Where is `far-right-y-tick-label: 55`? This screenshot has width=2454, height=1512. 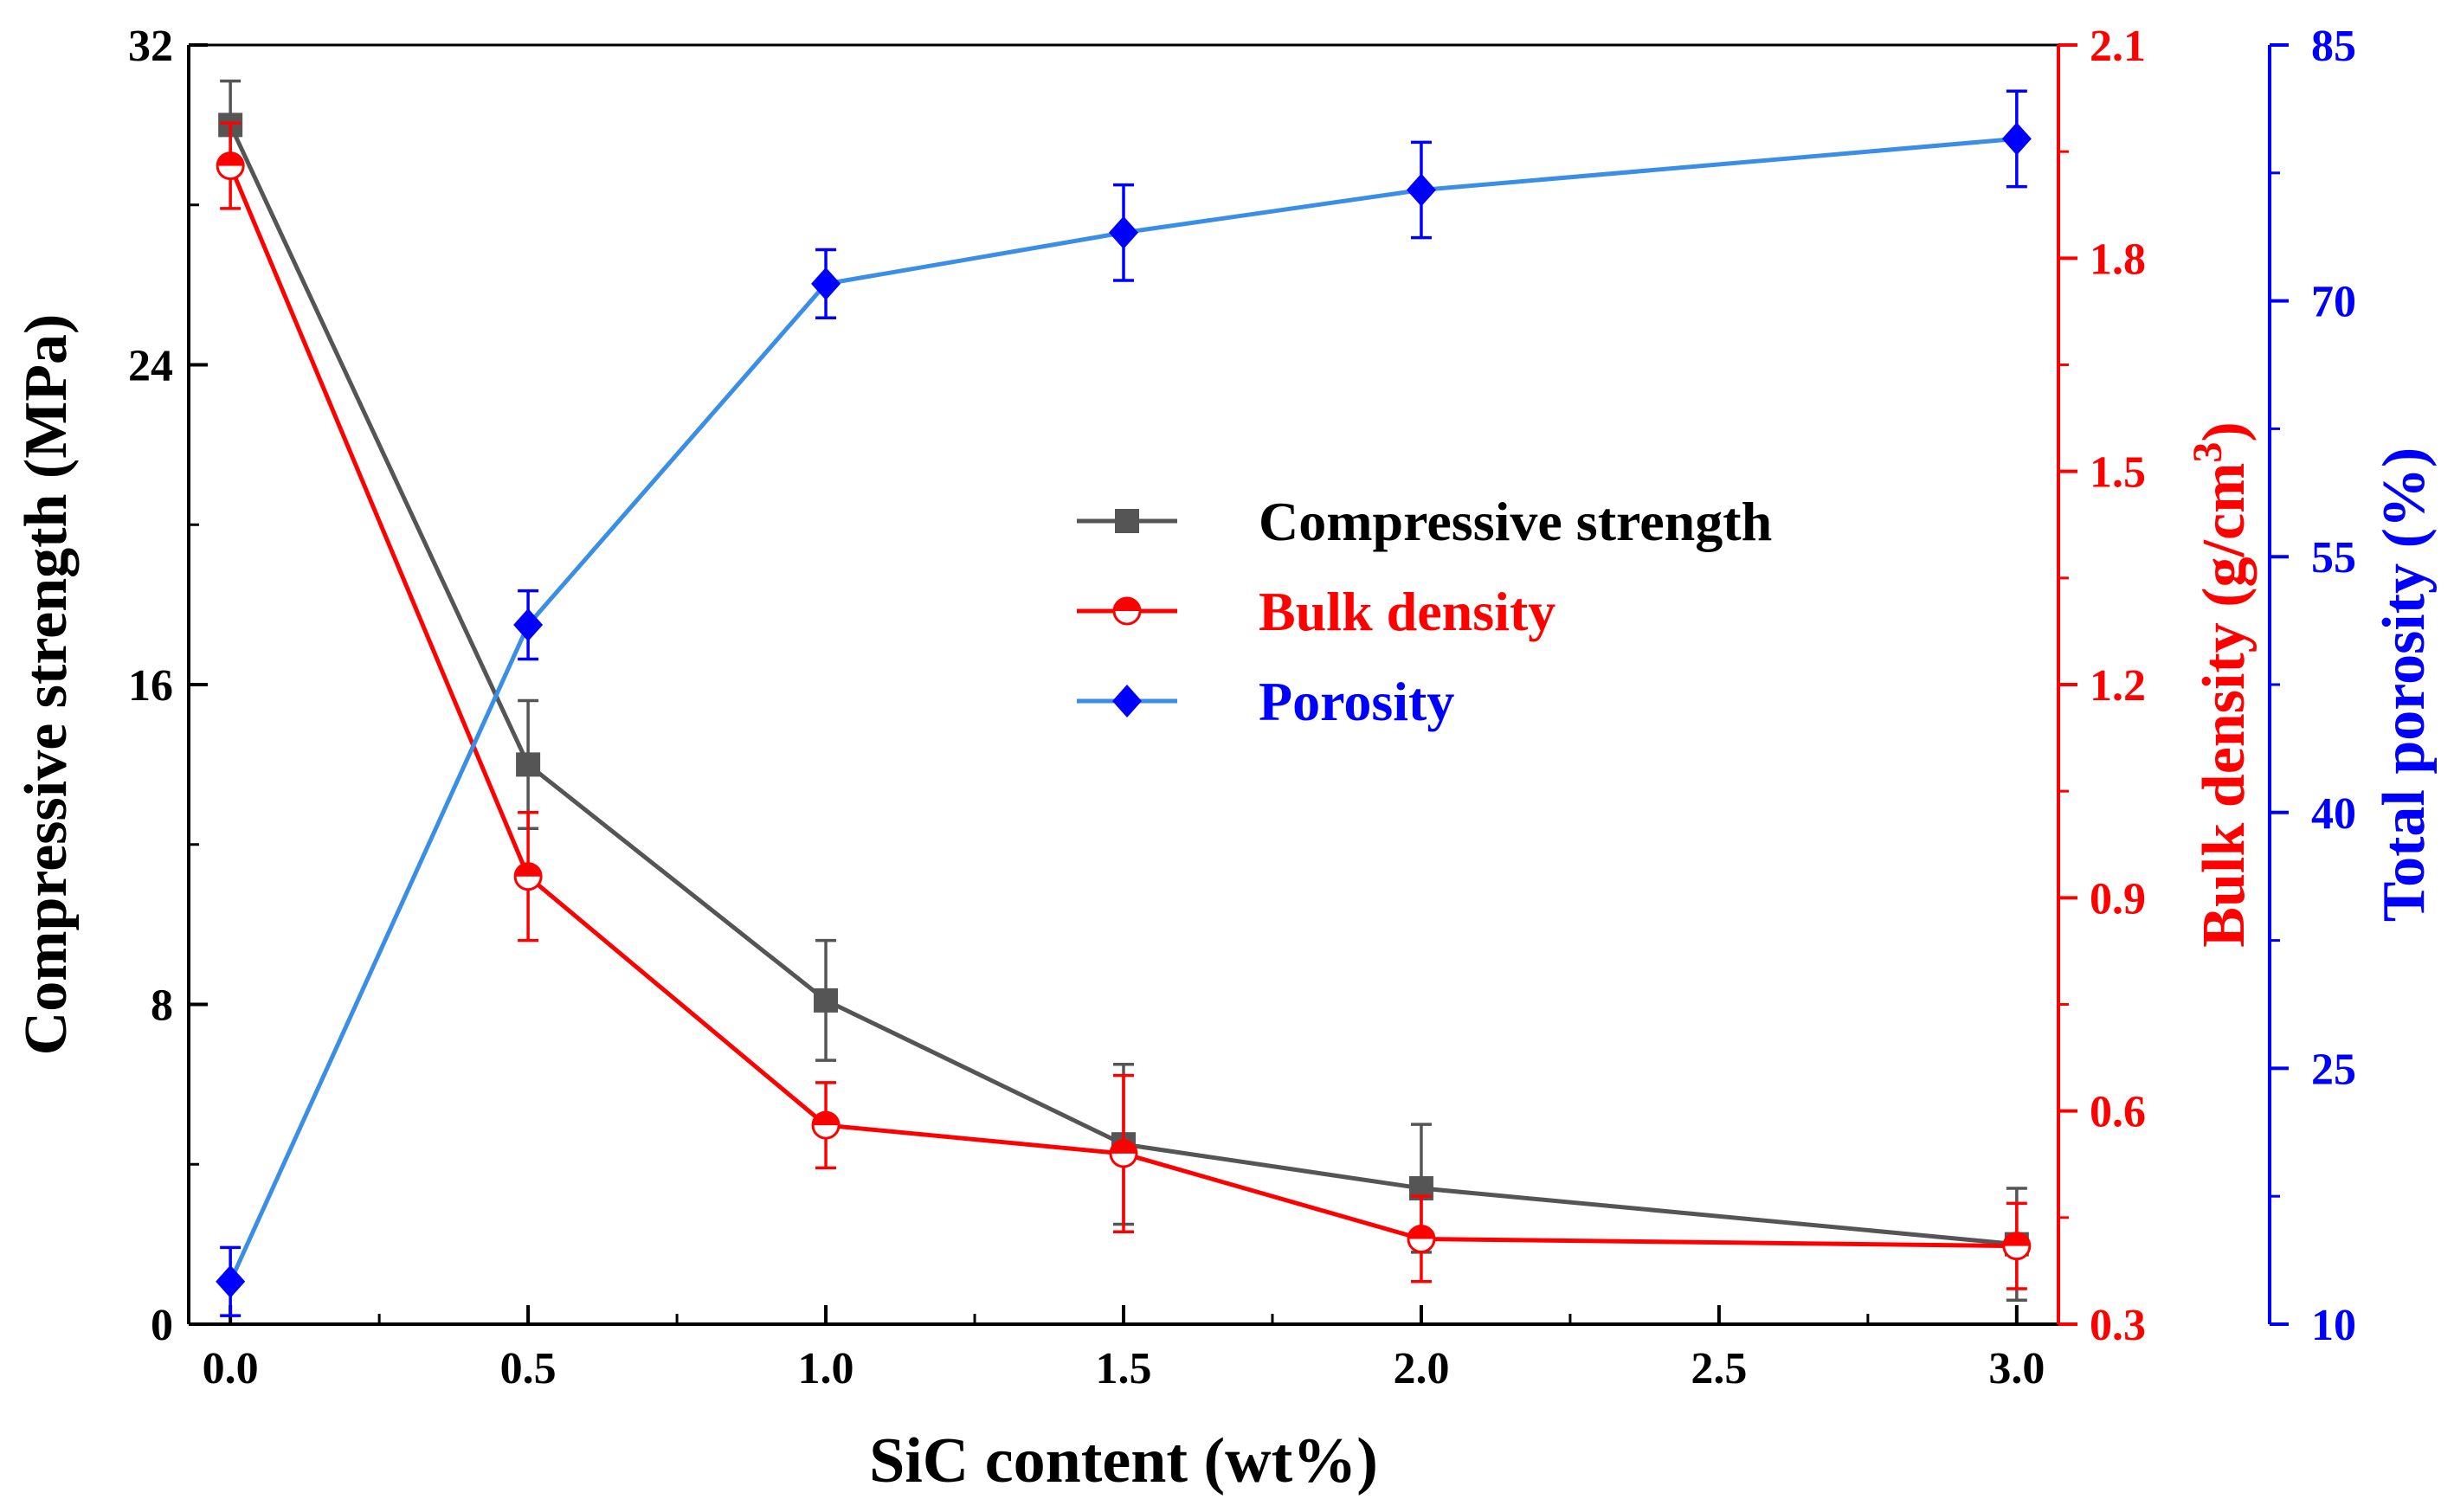
far-right-y-tick-label: 55 is located at coordinates (2333, 557).